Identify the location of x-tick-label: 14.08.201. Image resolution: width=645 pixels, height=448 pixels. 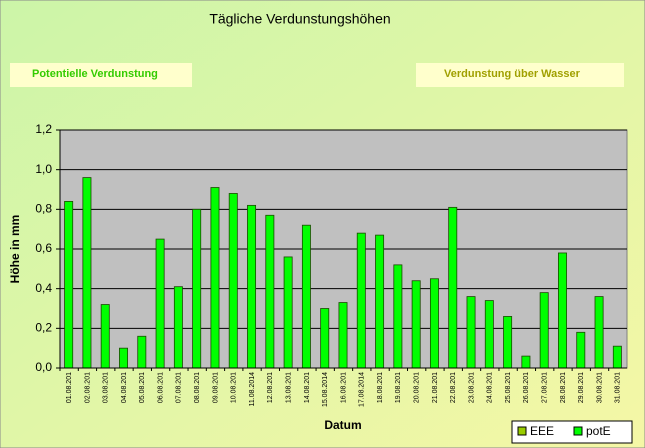
(307, 387).